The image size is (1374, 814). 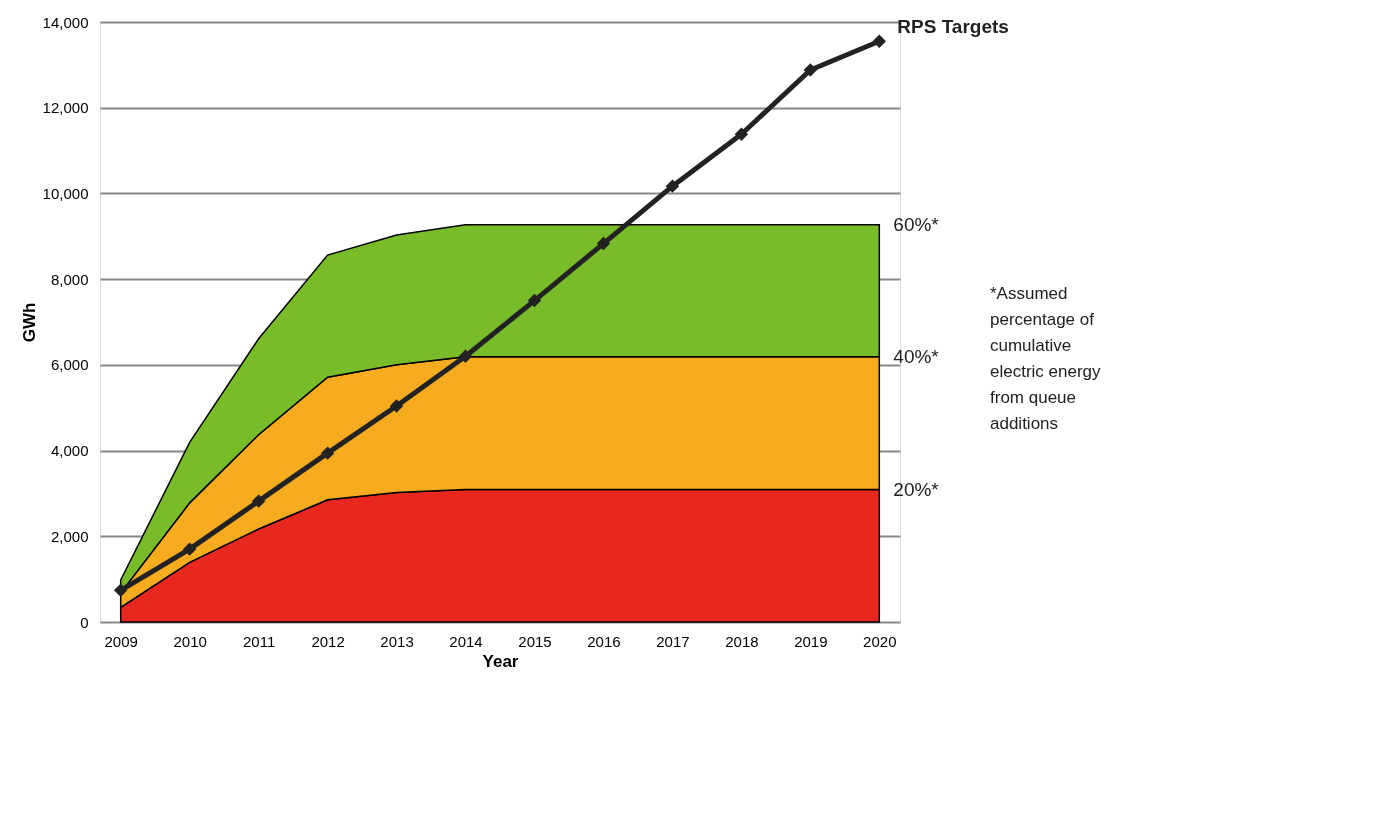 I want to click on series-label: 60%*, so click(x=916, y=224).